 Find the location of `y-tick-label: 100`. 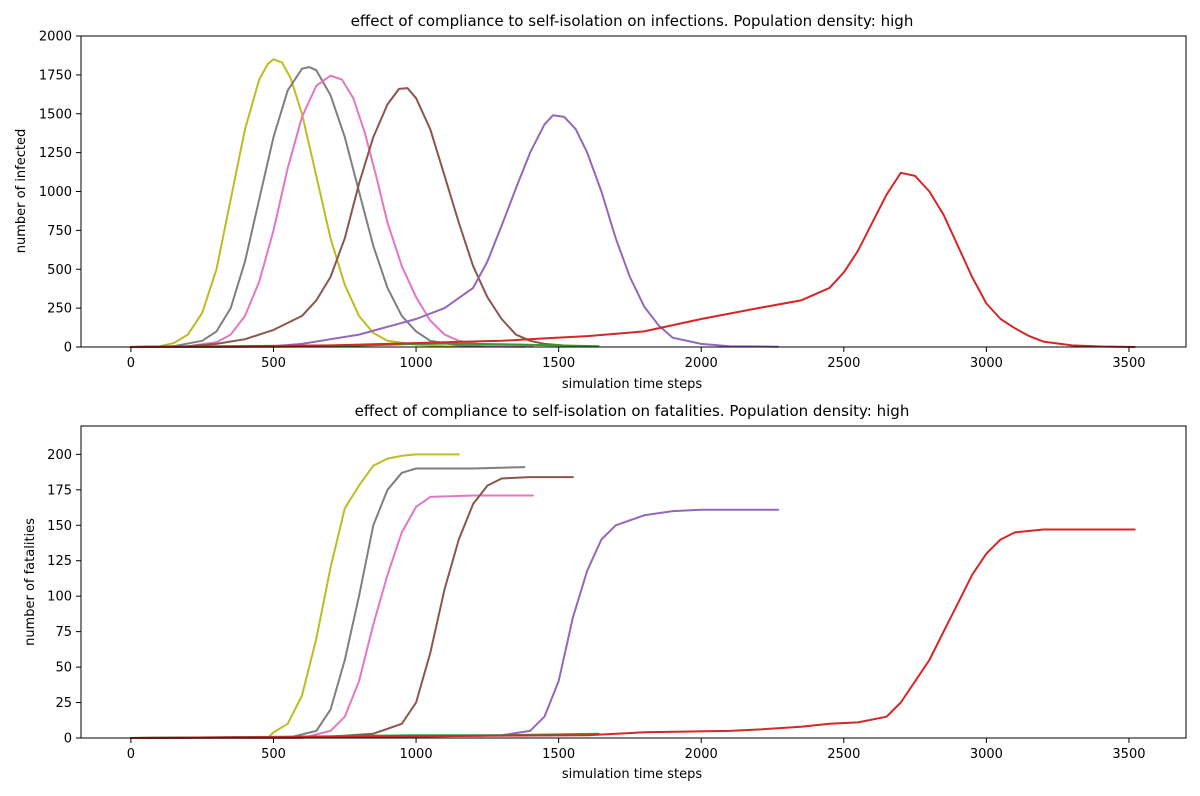

y-tick-label: 100 is located at coordinates (59, 597).